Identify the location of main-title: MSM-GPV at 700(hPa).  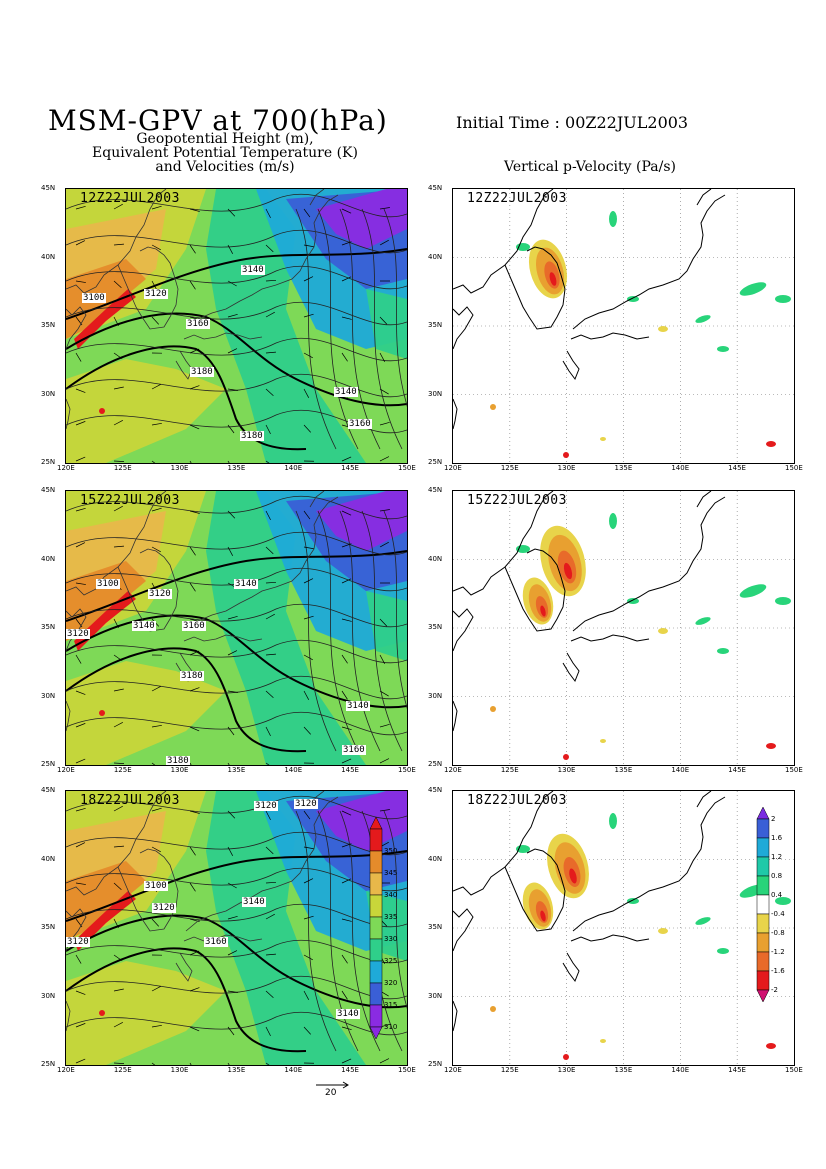
(218, 120).